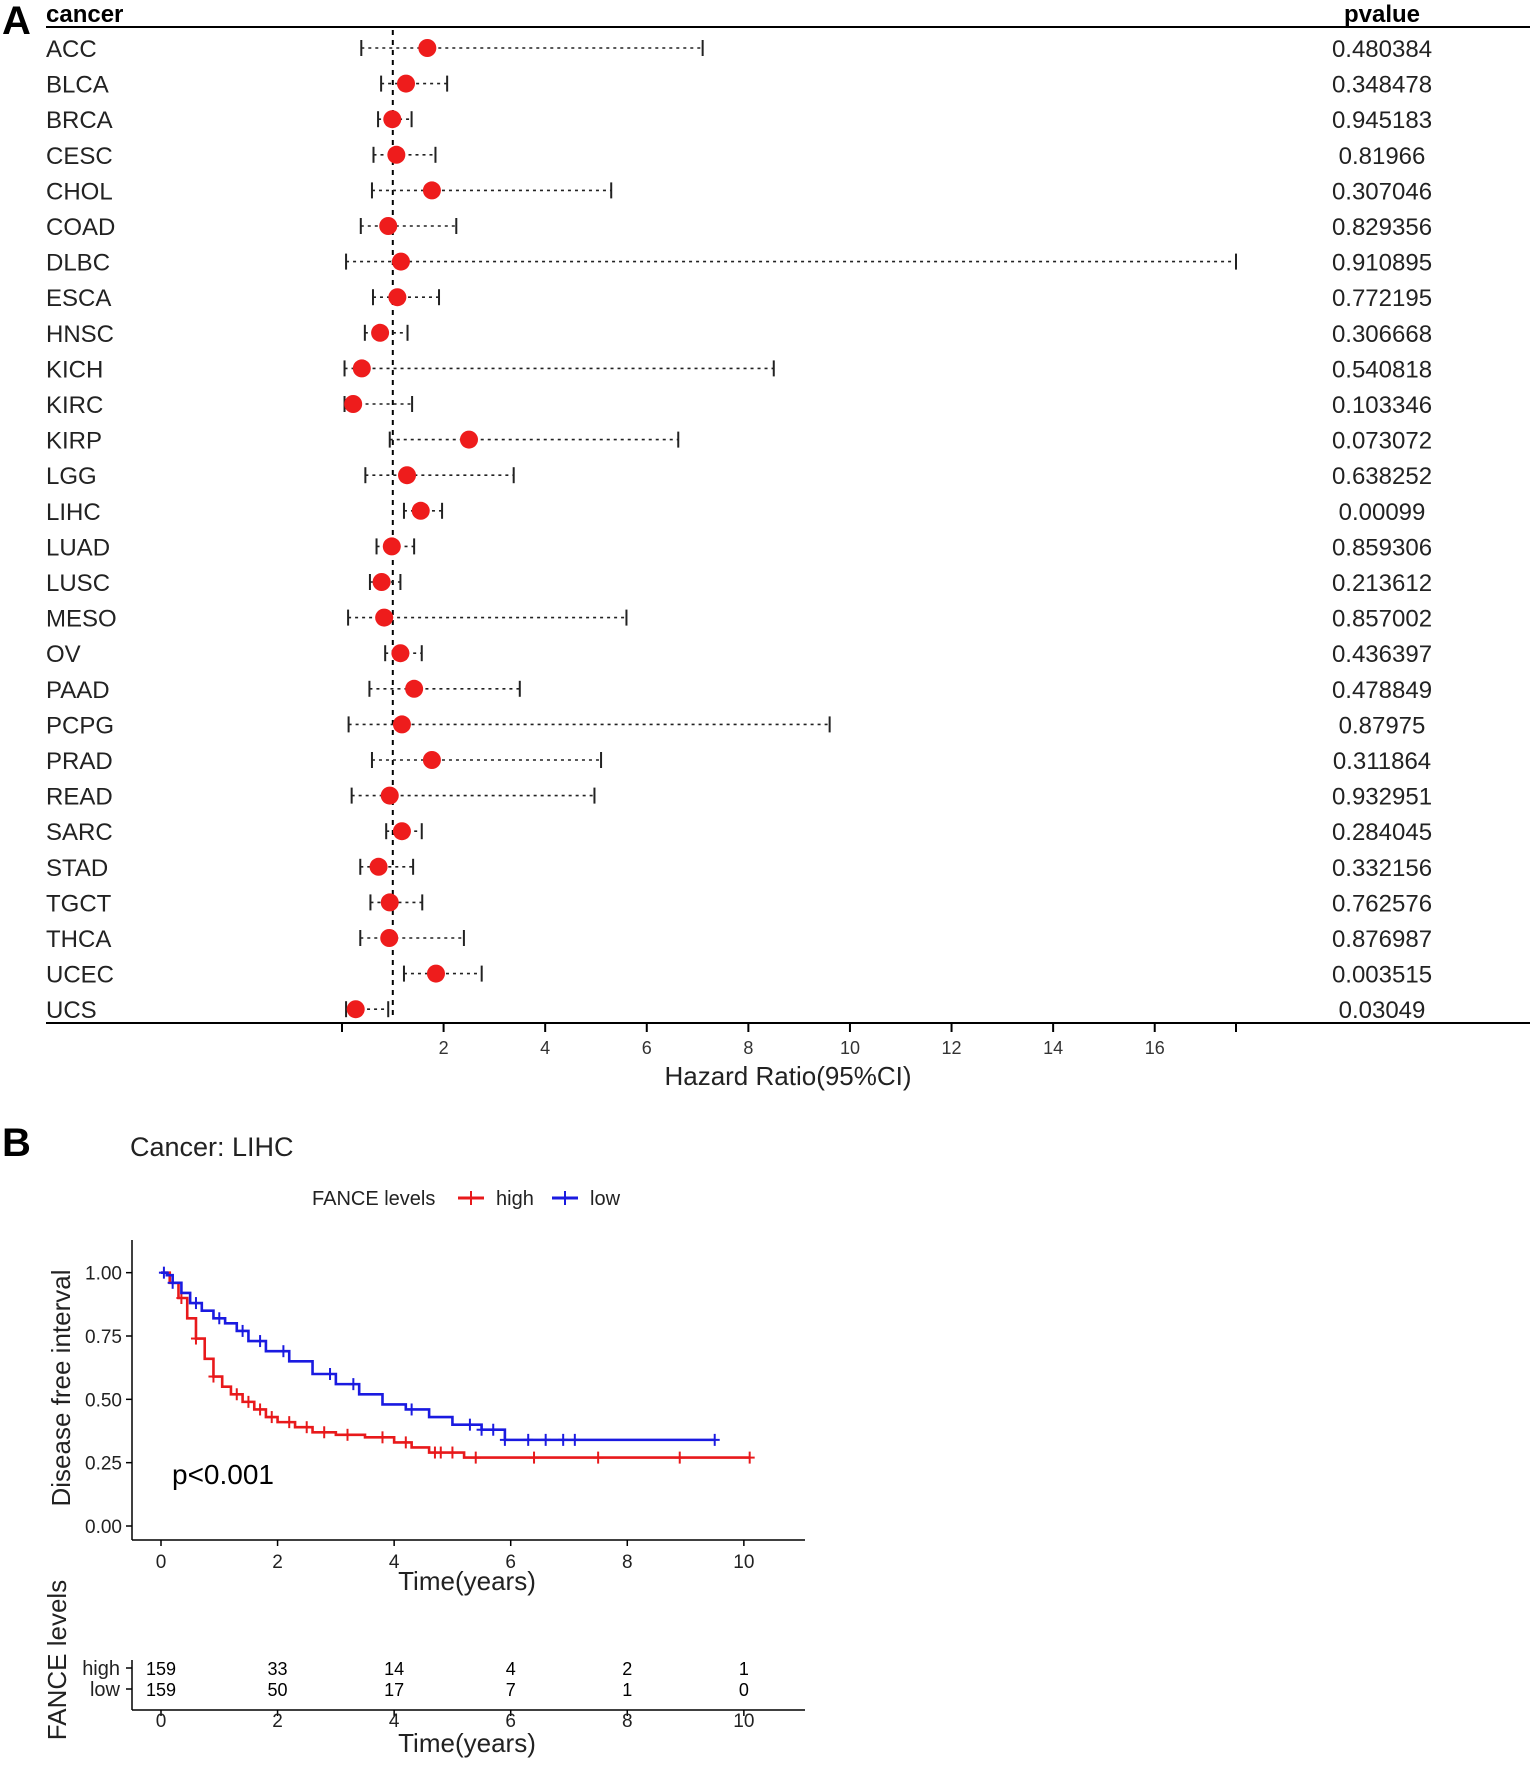 This screenshot has height=1766, width=1536. What do you see at coordinates (850, 1048) in the screenshot?
I see `forest-xtick-label: 10` at bounding box center [850, 1048].